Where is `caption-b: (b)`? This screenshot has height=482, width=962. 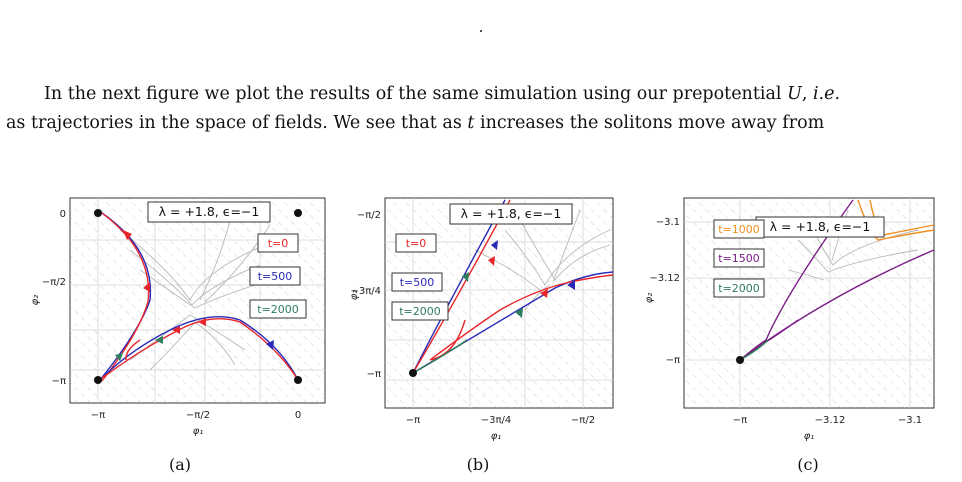 caption-b: (b) is located at coordinates (478, 464).